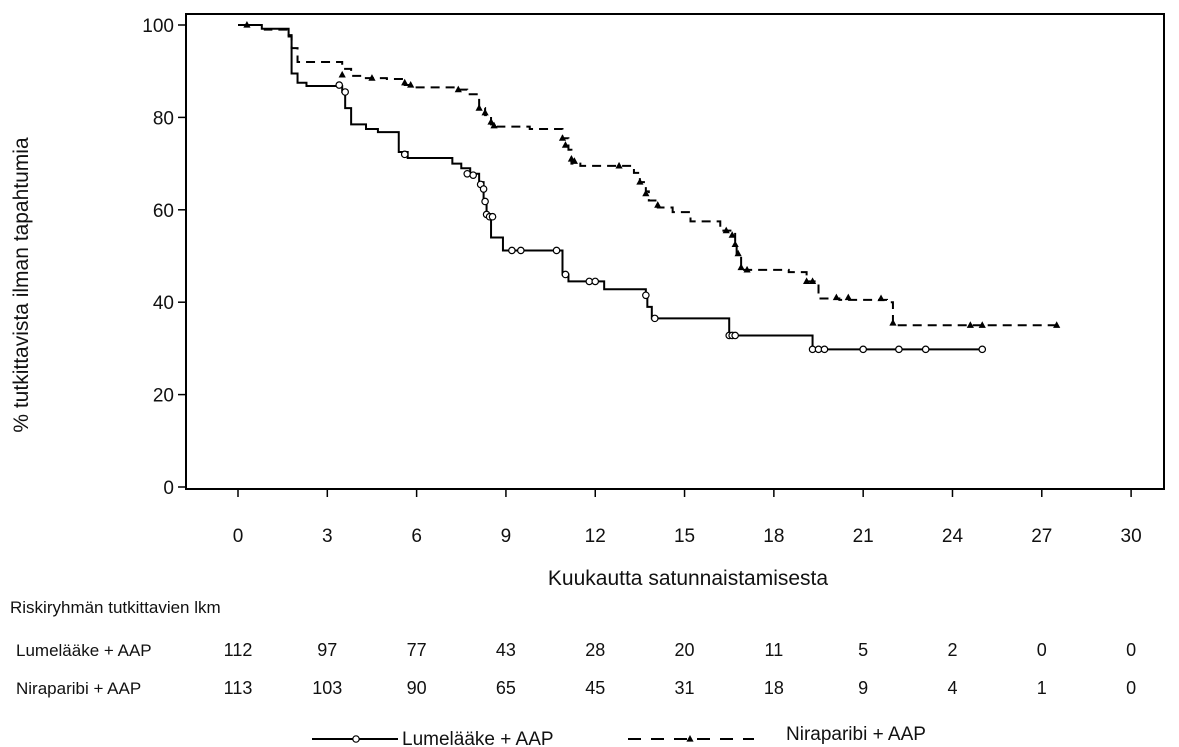  I want to click on risk-count: 113, so click(238, 688).